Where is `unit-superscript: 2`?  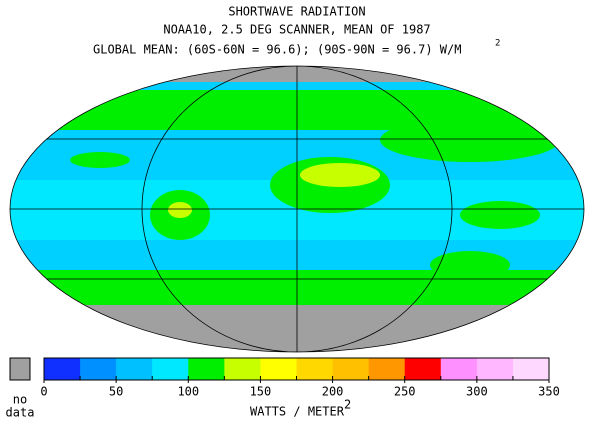 unit-superscript: 2 is located at coordinates (347, 405).